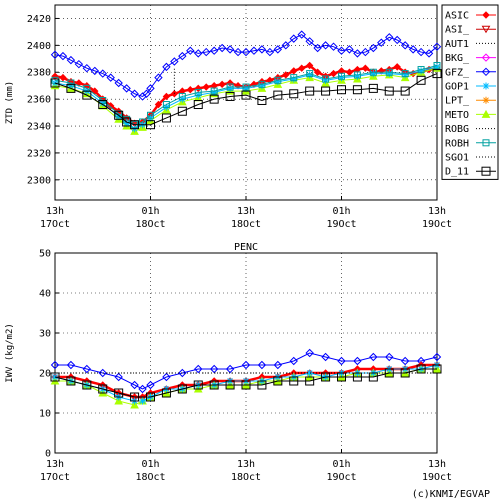  Describe the element at coordinates (55, 224) in the screenshot. I see `ztd-x-tick-label-date: 17Oct` at that location.